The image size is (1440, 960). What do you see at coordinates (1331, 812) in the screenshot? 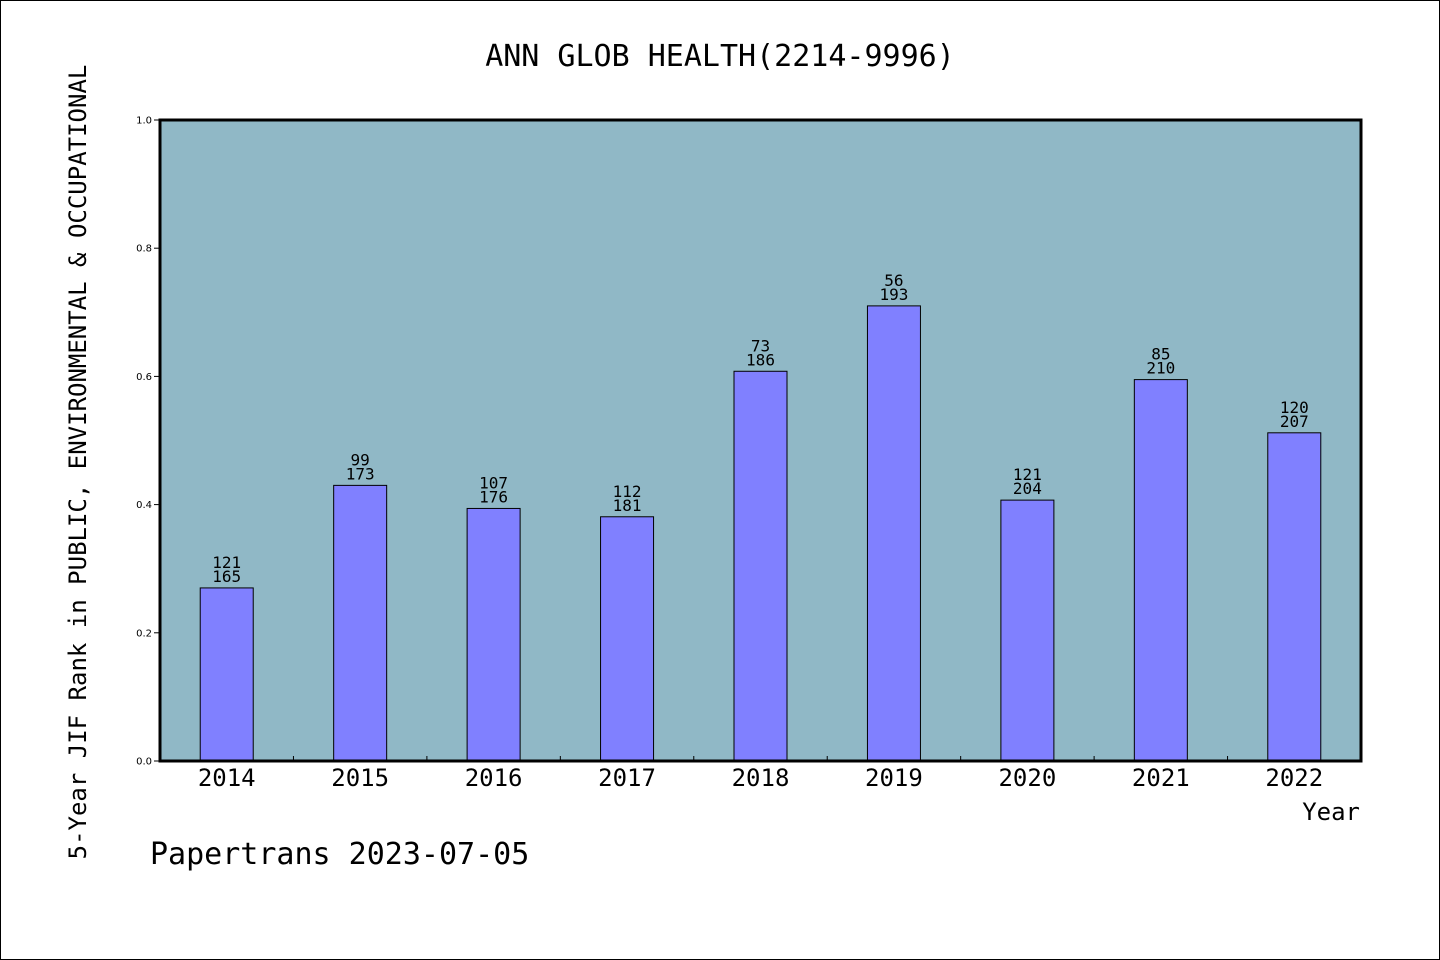
I see `x-axis-label: Year` at bounding box center [1331, 812].